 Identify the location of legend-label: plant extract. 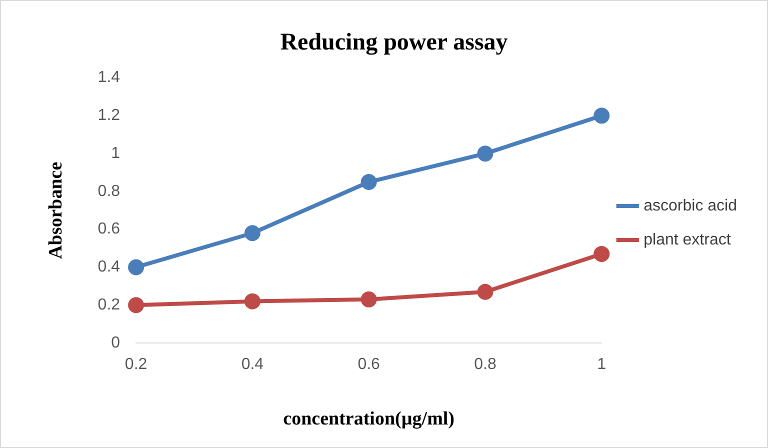
(688, 239).